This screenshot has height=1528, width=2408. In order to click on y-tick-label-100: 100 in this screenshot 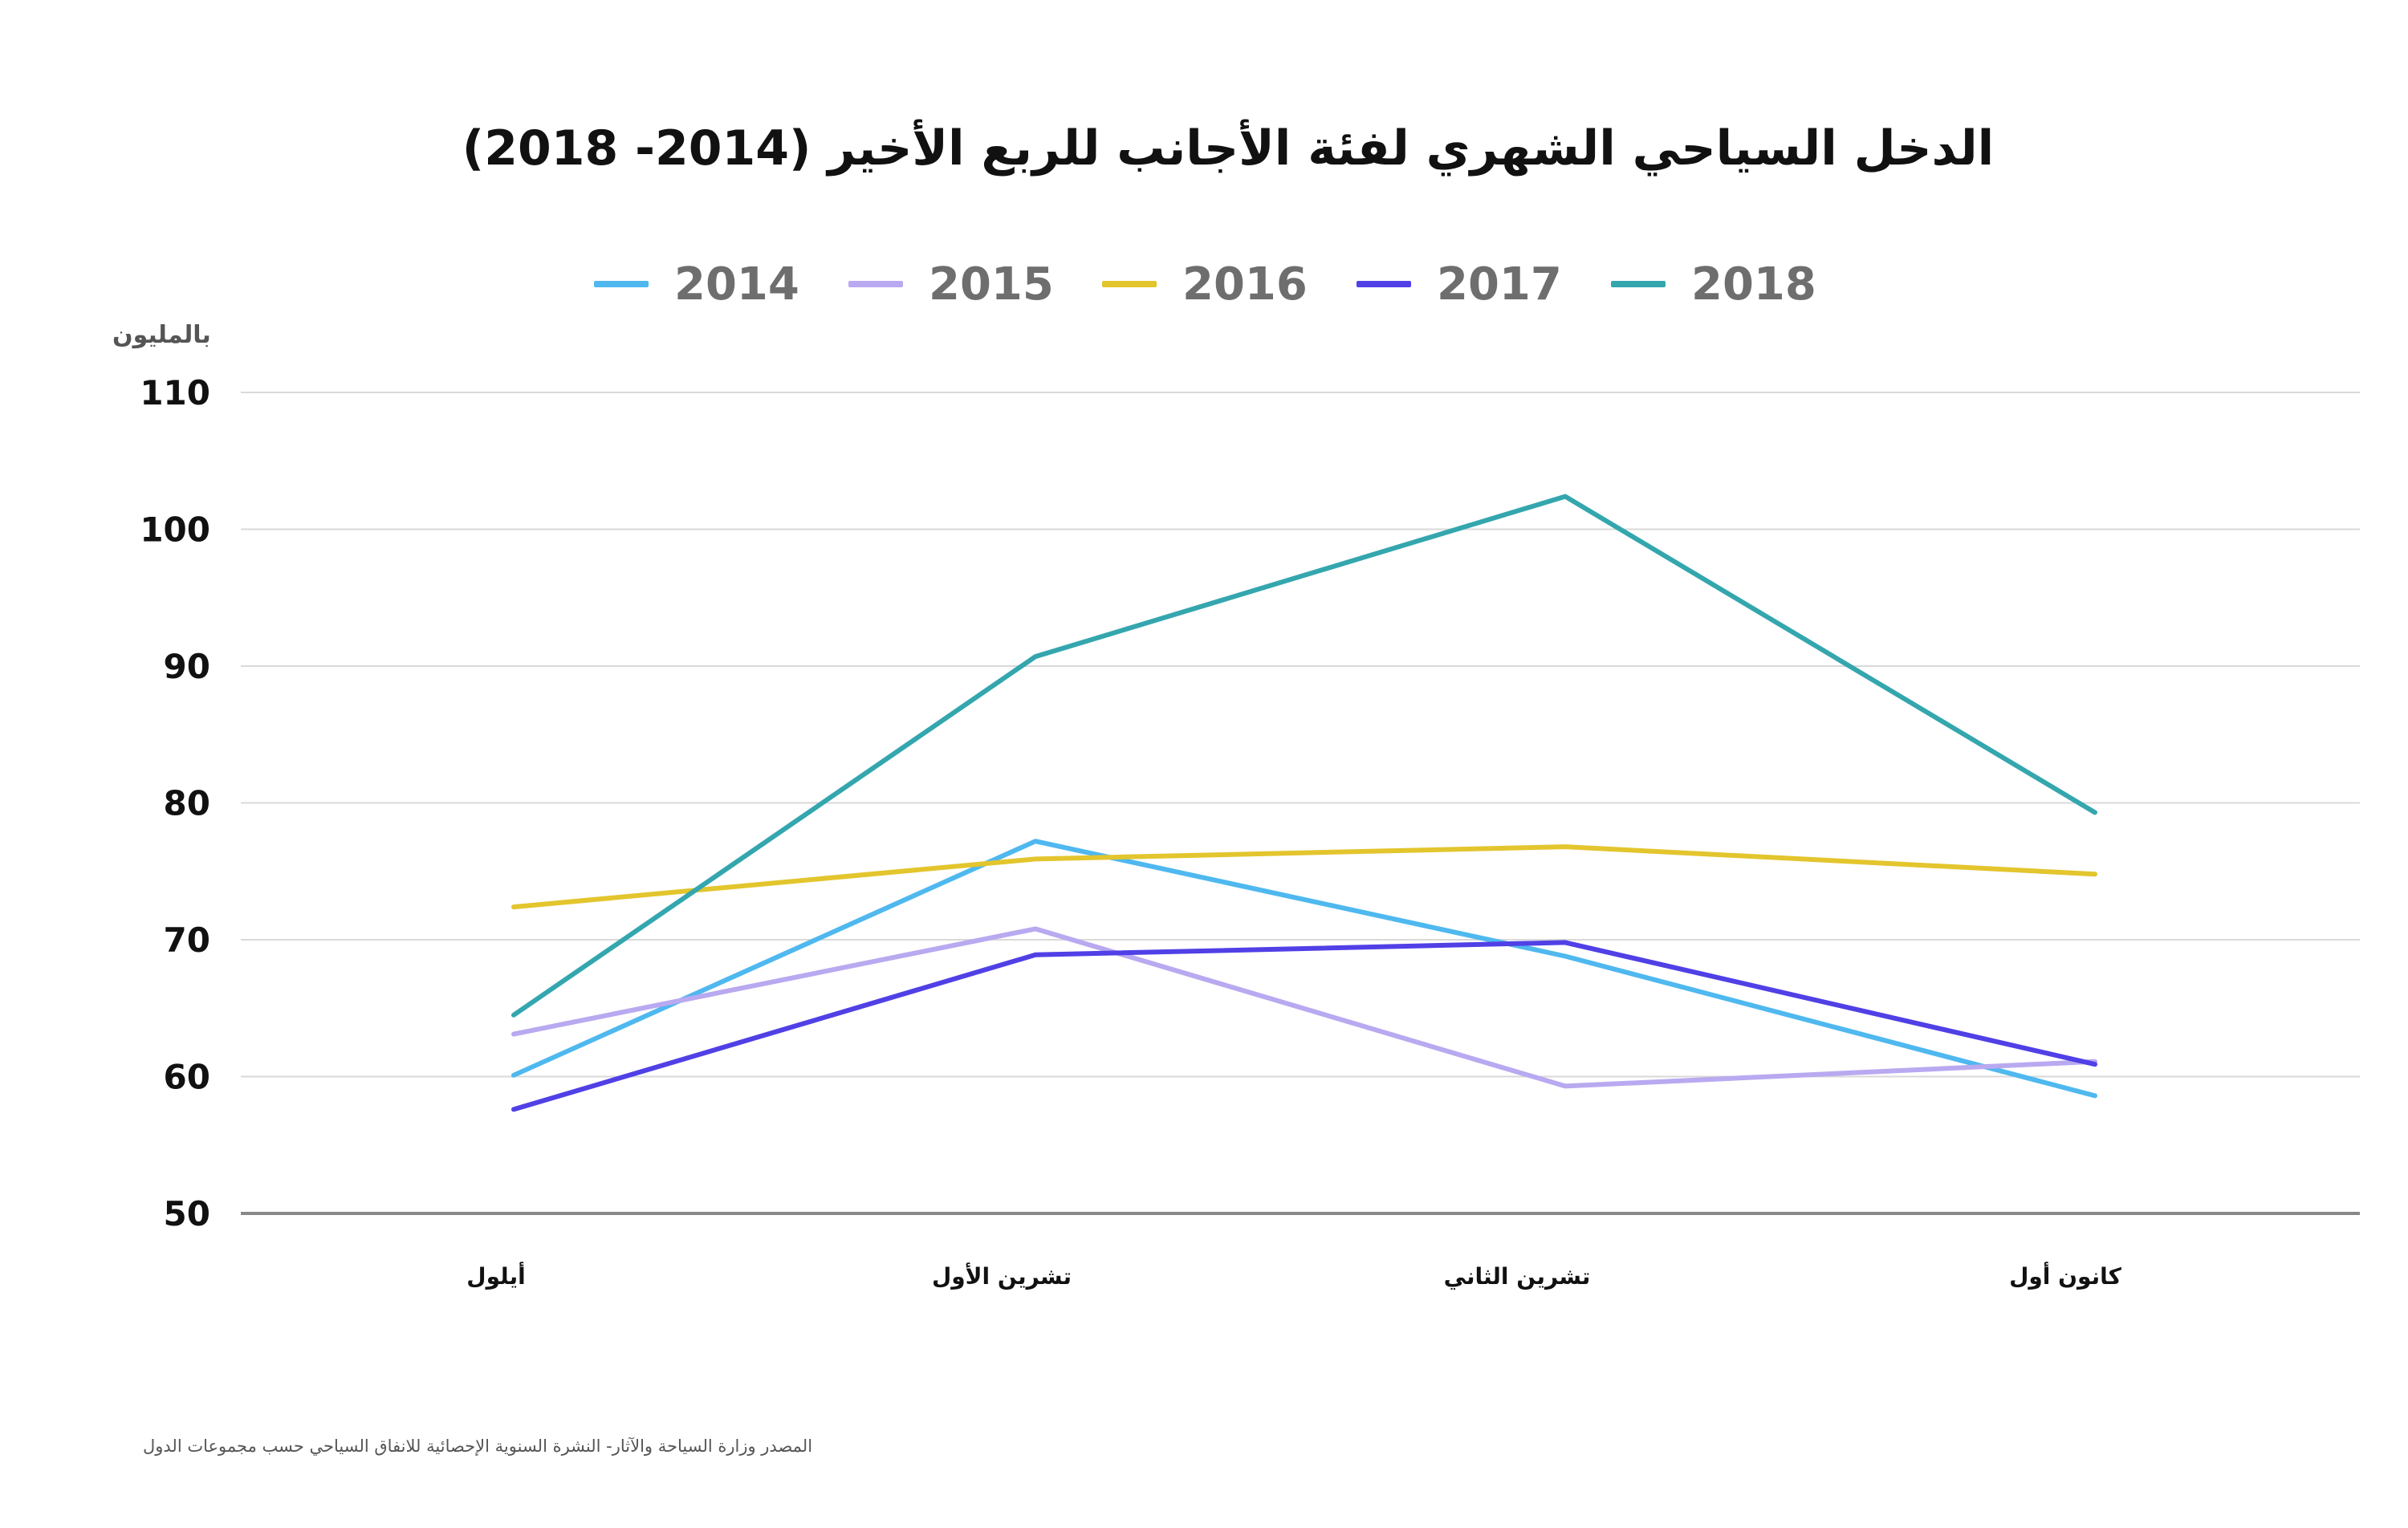, I will do `click(175, 530)`.